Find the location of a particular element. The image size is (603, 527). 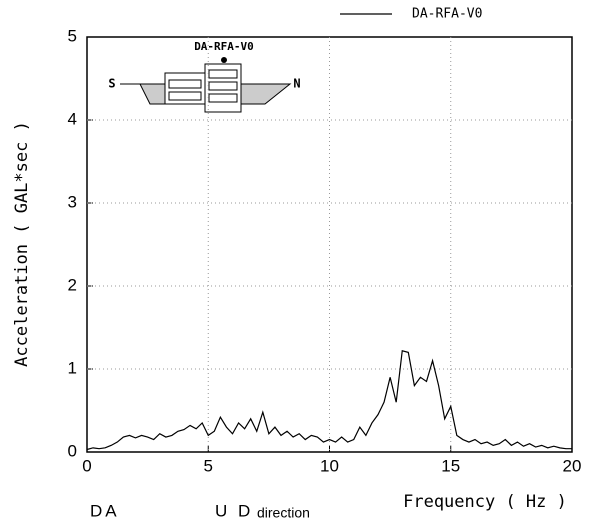

x-tick-label: 20 is located at coordinates (572, 465).